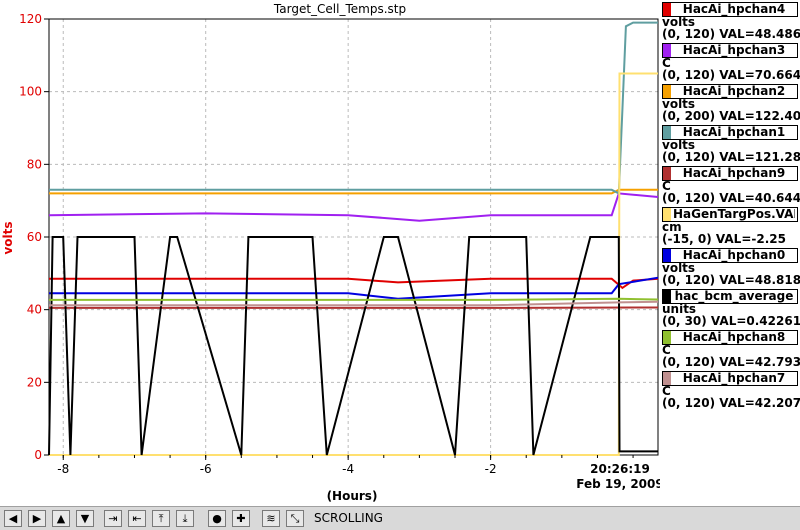  What do you see at coordinates (185, 518) in the screenshot?
I see `zoom-out-v-button: ⤓` at bounding box center [185, 518].